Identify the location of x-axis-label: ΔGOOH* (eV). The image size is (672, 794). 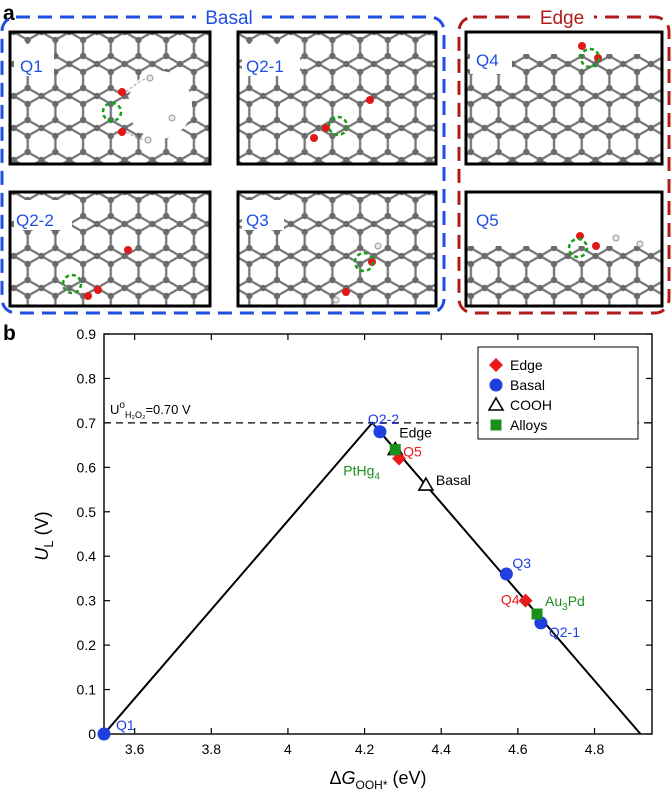
(377, 780).